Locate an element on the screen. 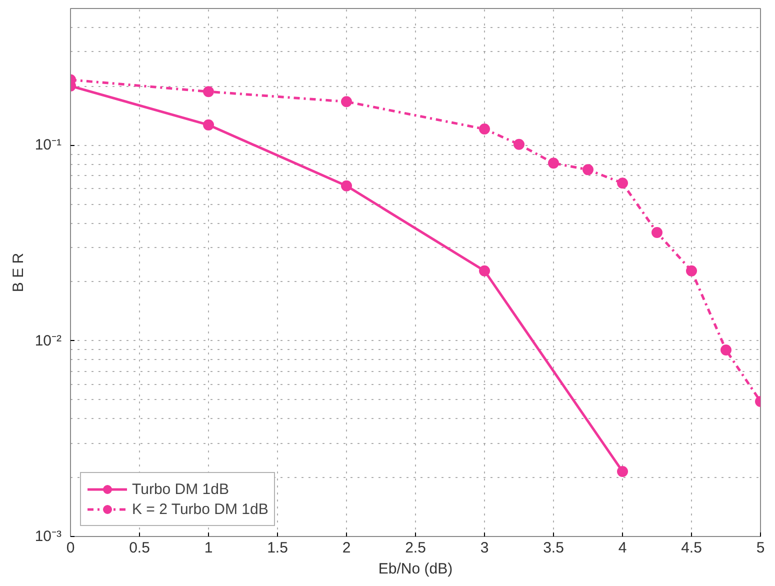  x-tick-label: 2 is located at coordinates (346, 548).